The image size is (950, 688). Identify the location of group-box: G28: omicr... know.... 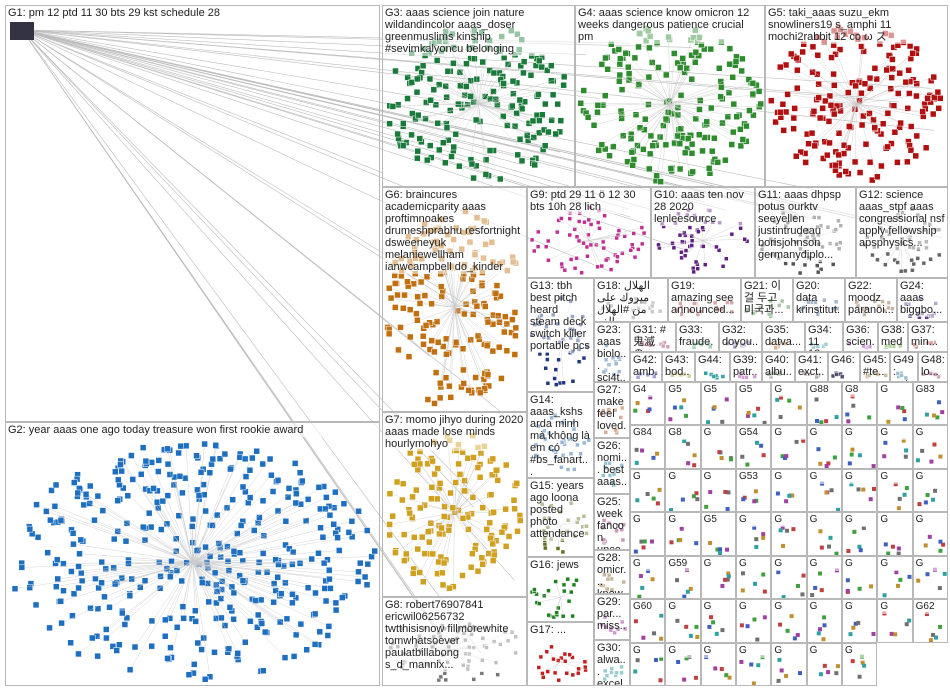
(612, 572).